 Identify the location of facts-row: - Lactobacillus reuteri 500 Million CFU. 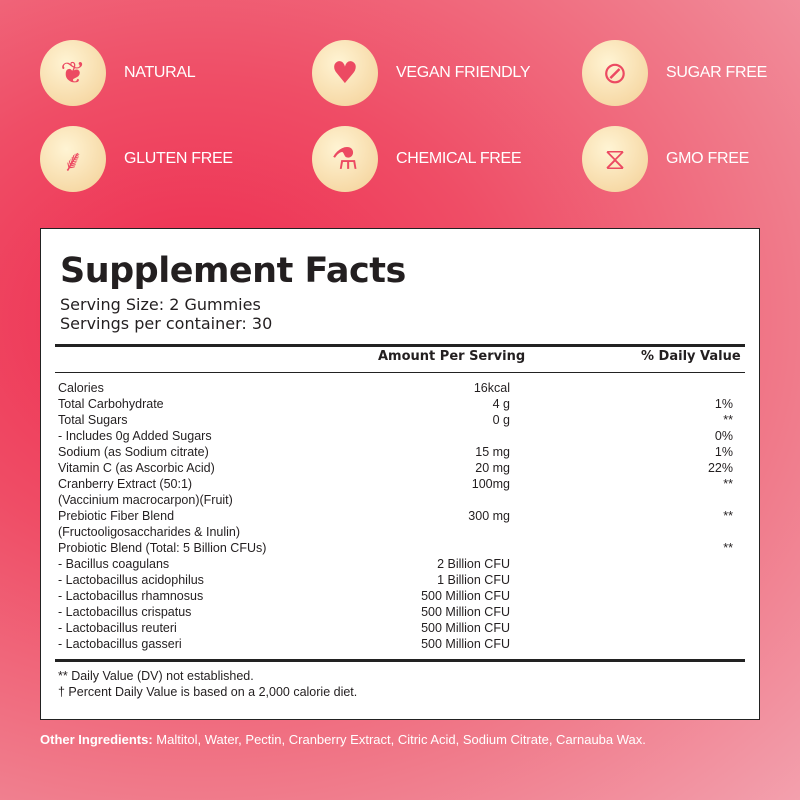
(395, 629).